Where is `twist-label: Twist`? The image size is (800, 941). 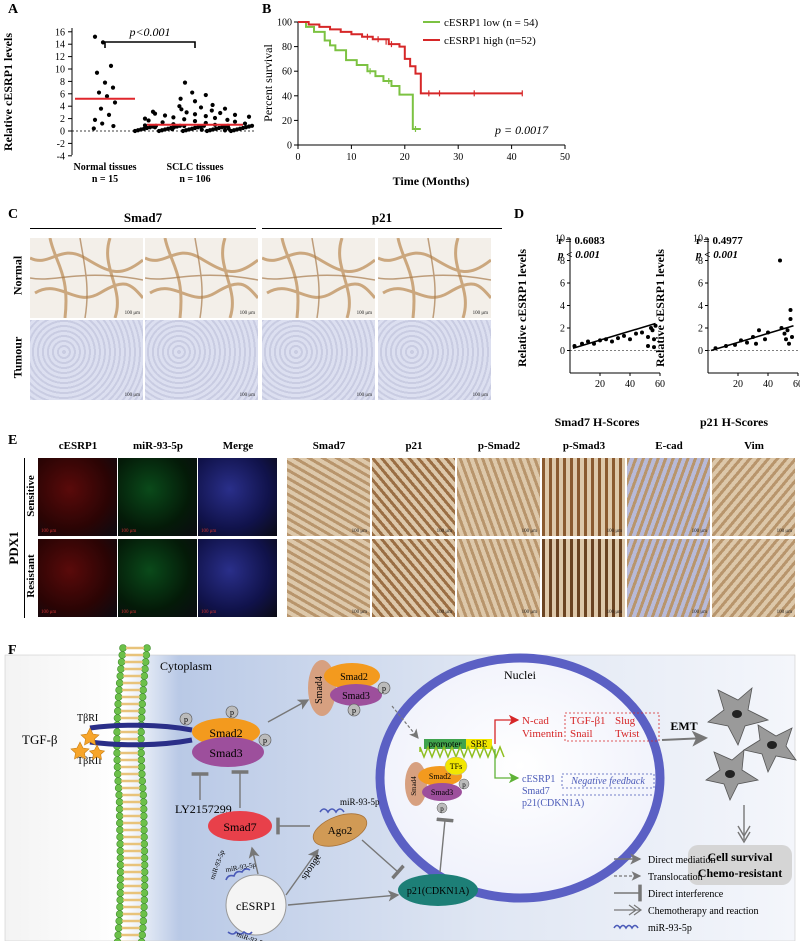
twist-label: Twist is located at coordinates (627, 734).